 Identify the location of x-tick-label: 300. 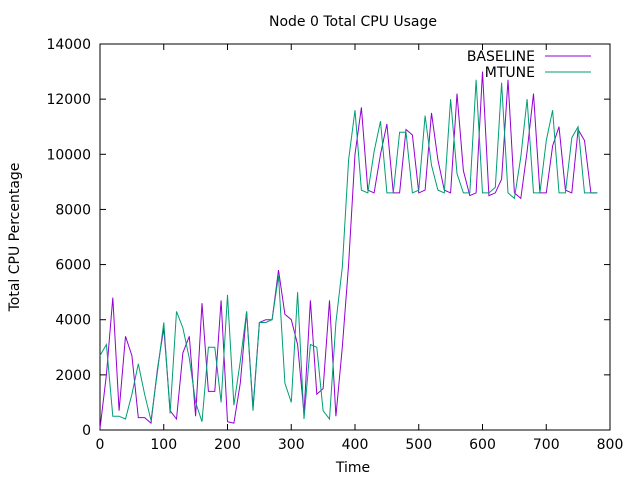
(291, 445).